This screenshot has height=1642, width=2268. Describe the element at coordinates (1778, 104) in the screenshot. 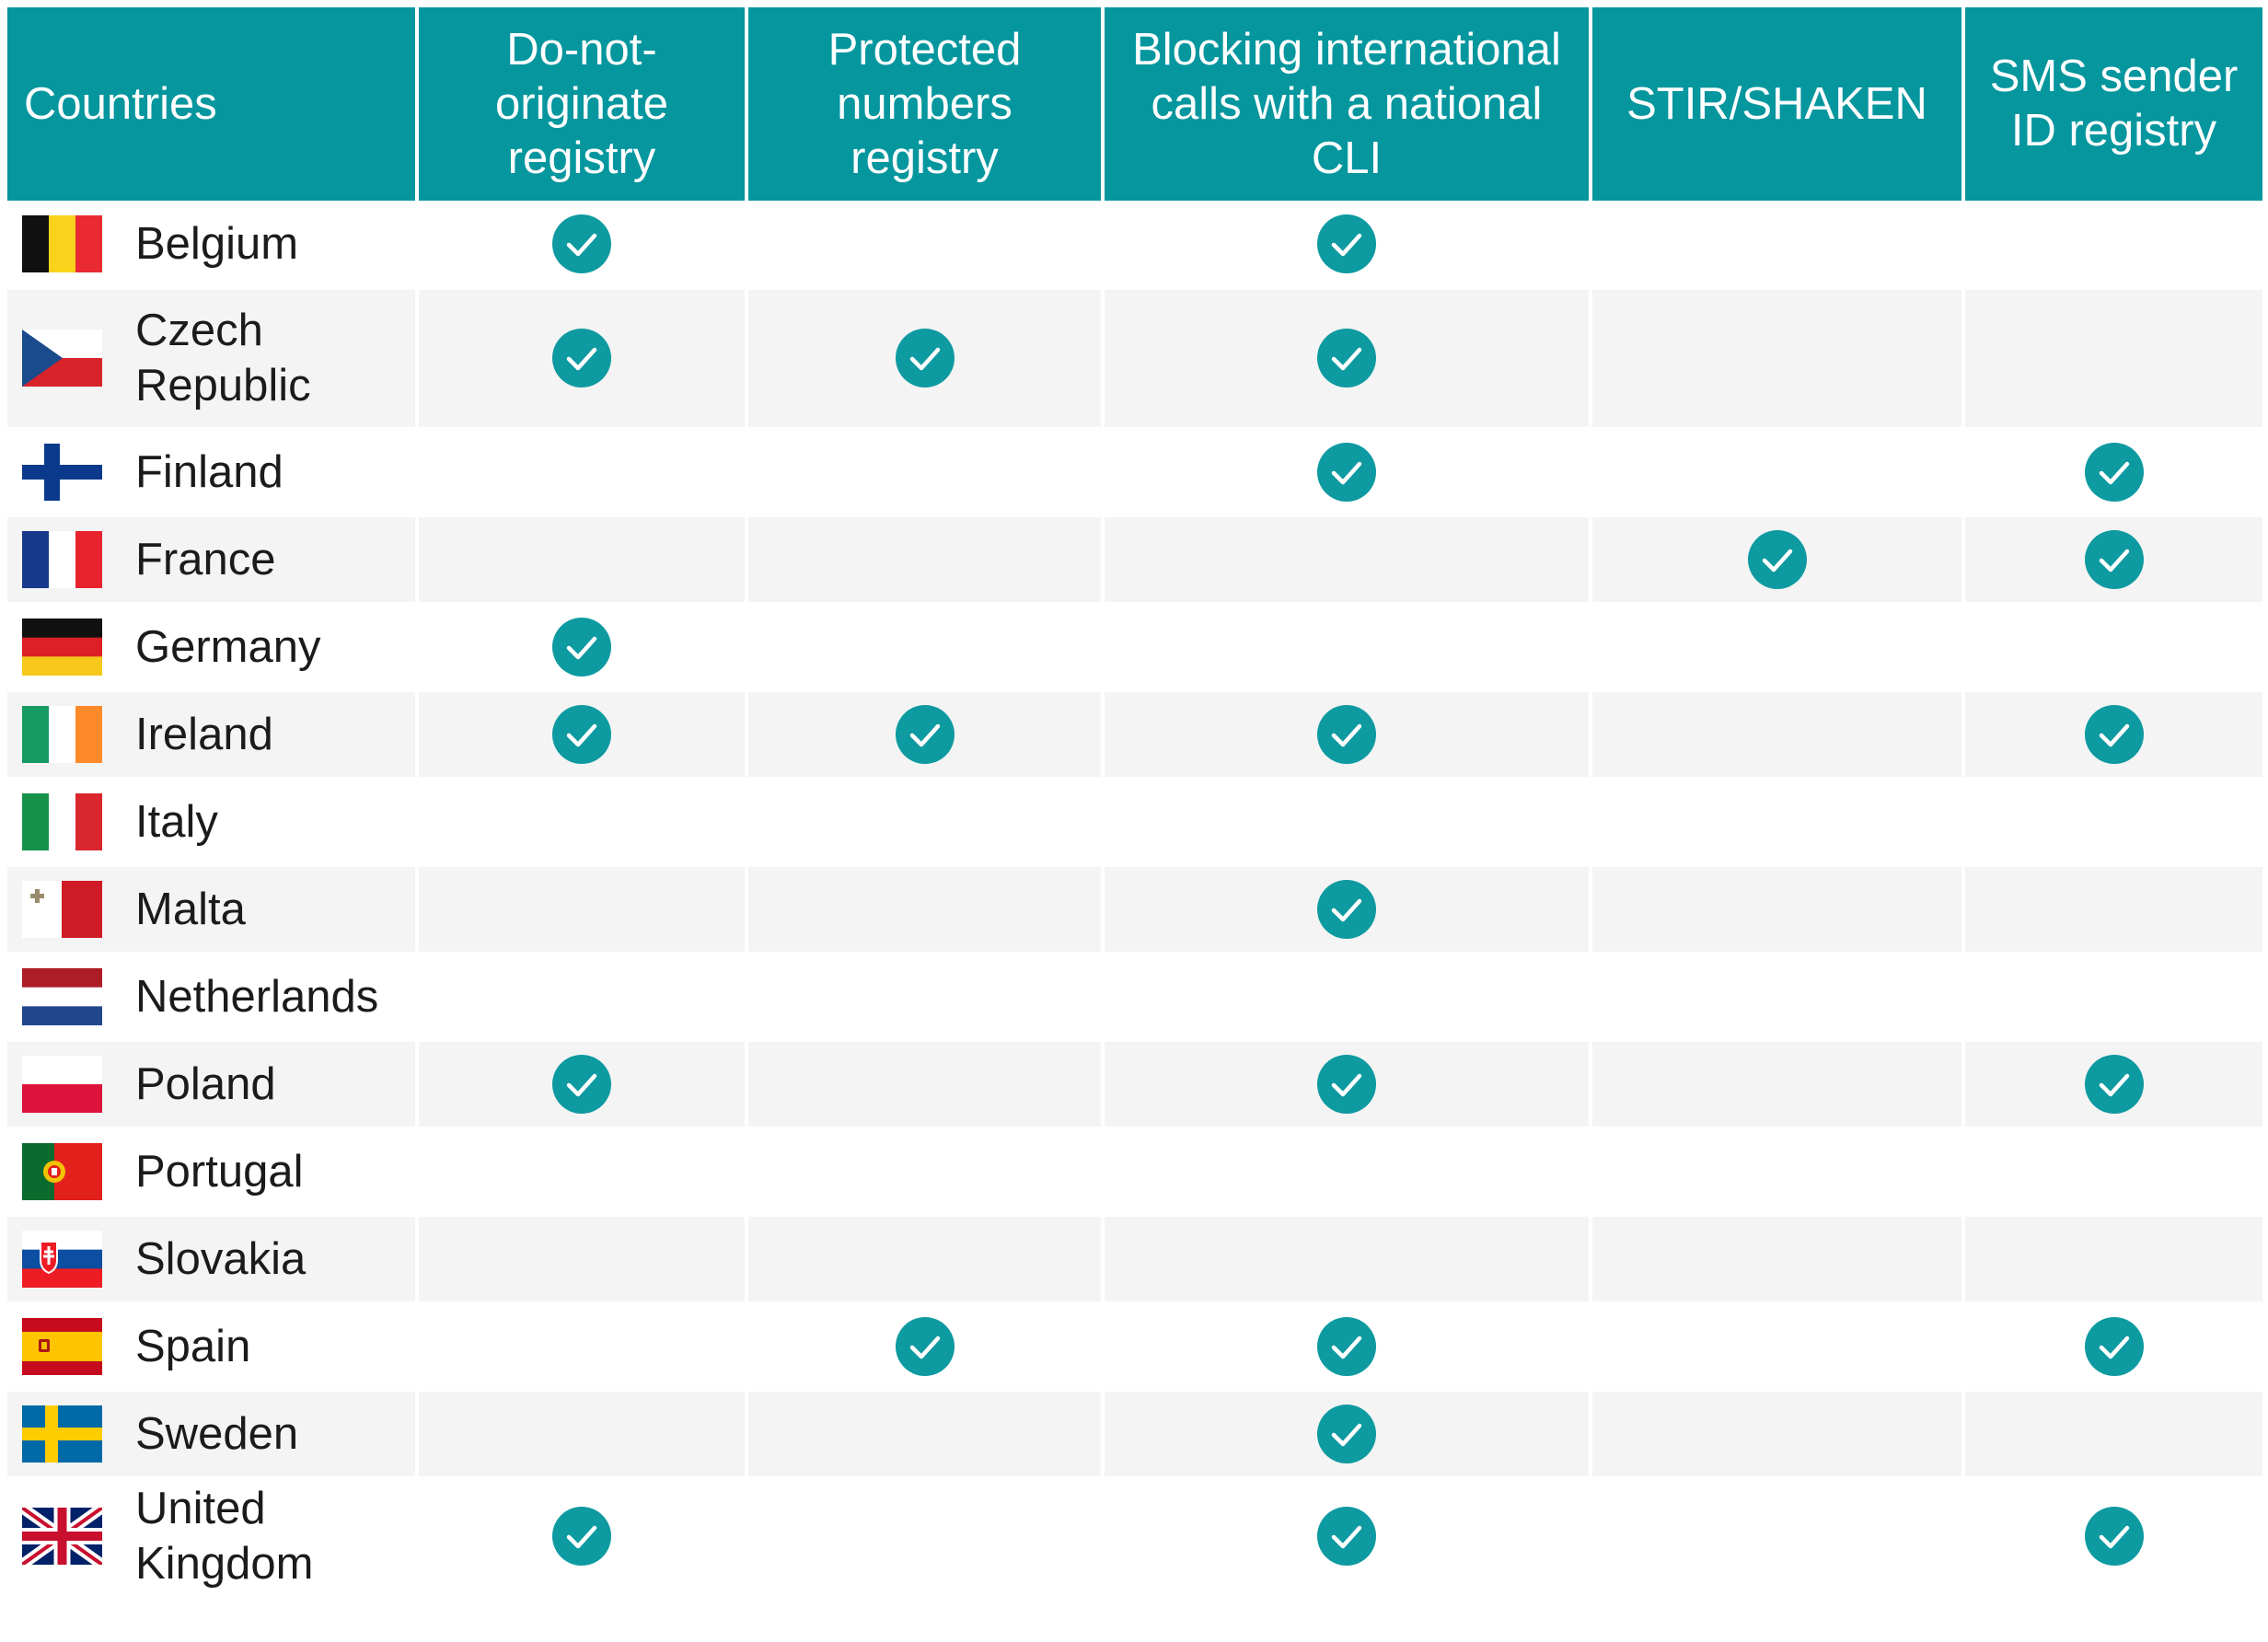

I see `column-header-stir-shaken: STIR/SHAKEN` at that location.